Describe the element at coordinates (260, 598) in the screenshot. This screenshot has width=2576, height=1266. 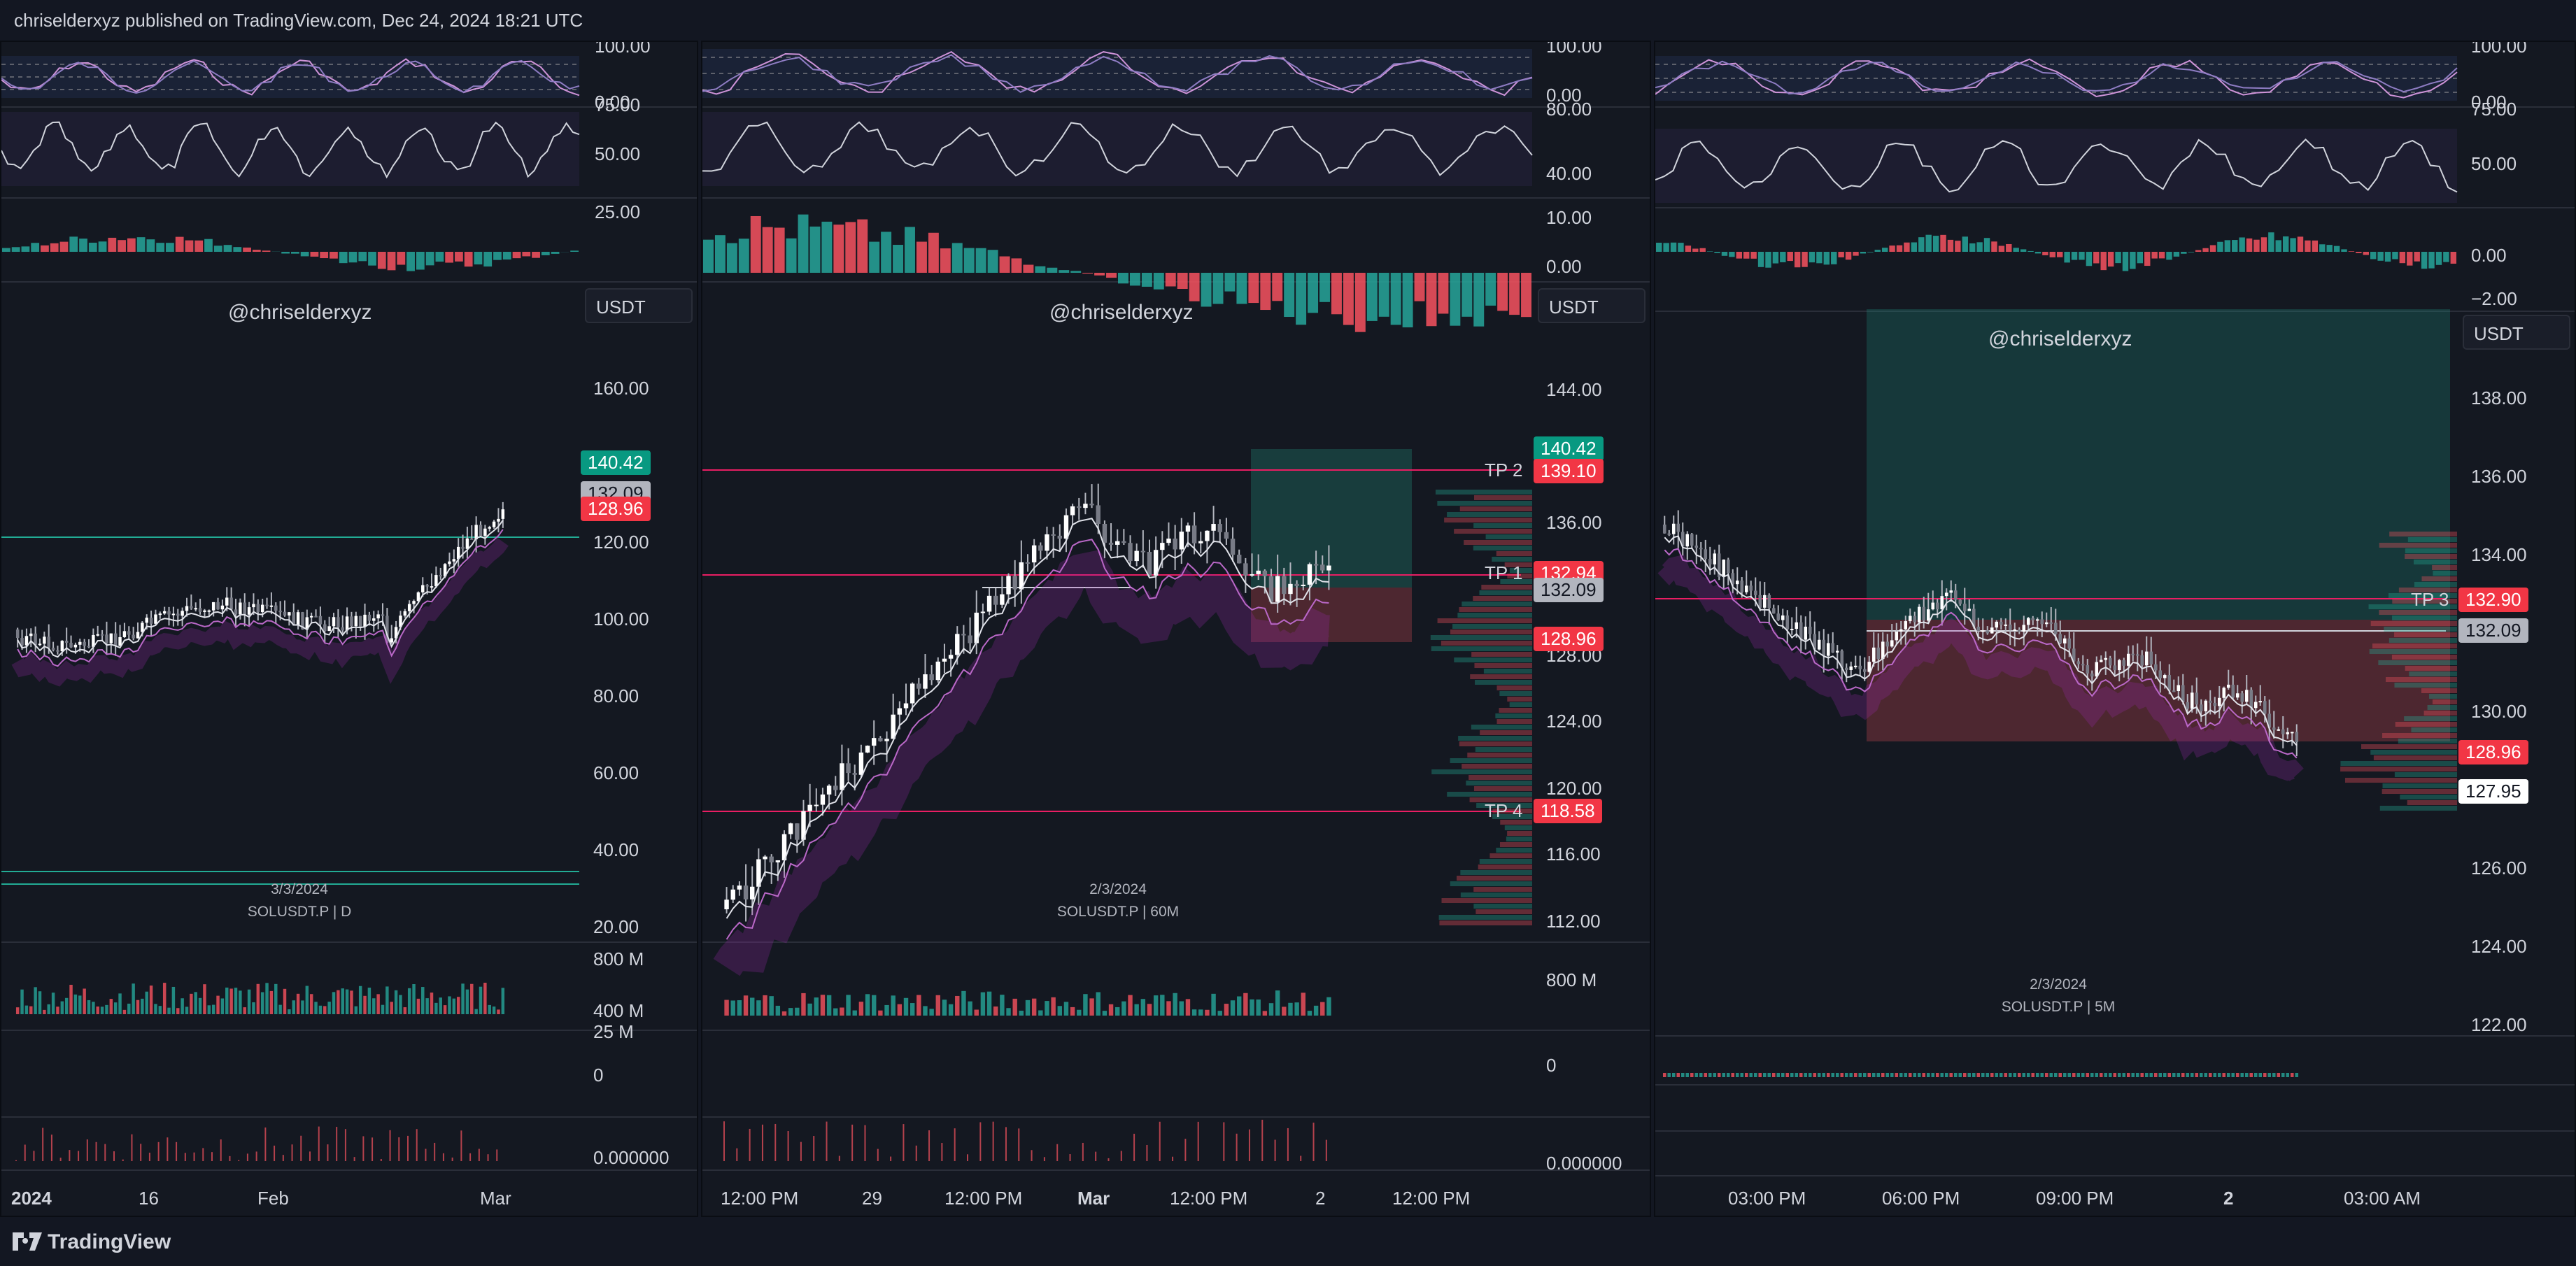
I see `ma-line-slow` at that location.